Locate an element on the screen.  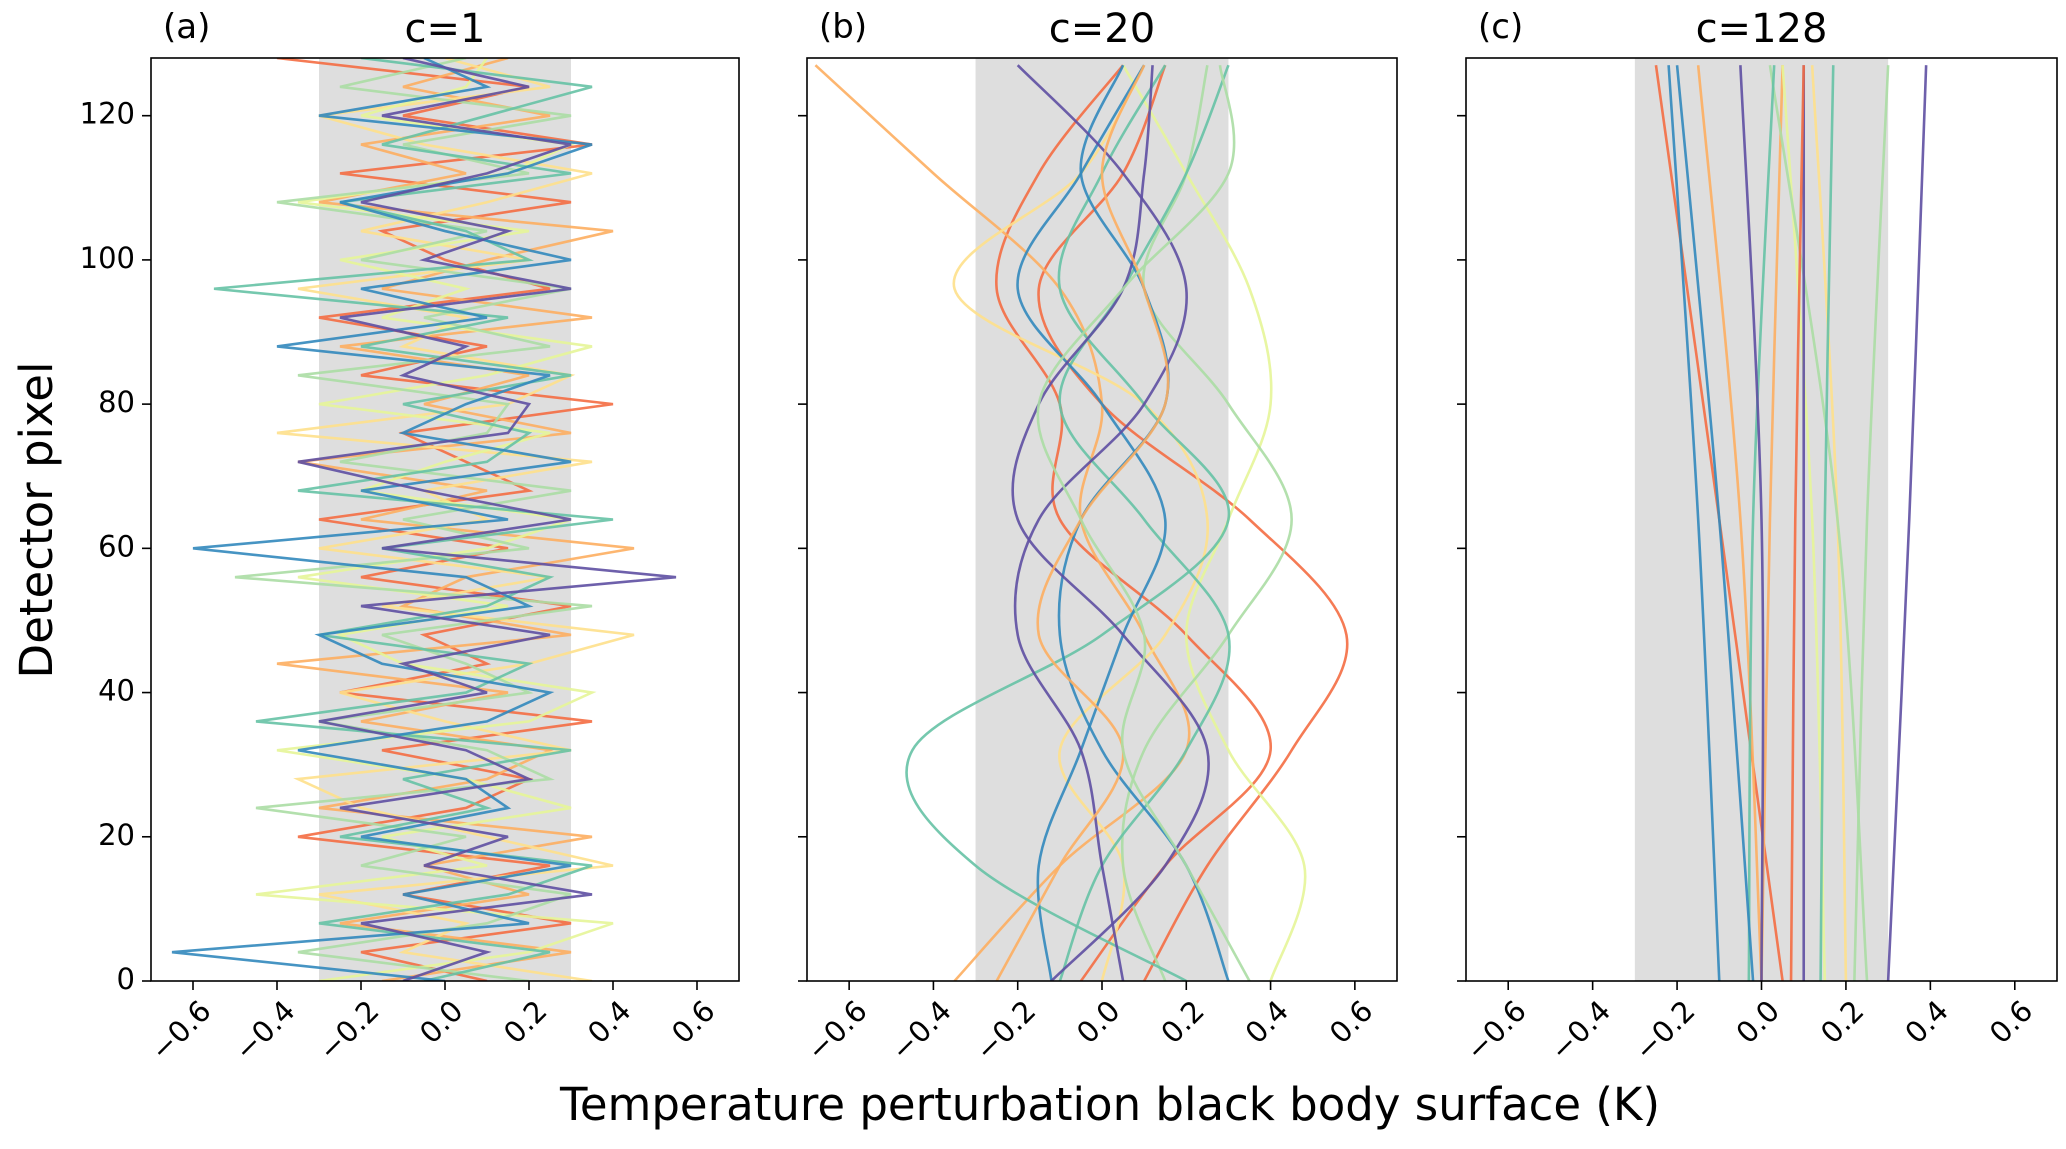
plot-area is located at coordinates (1791, 523).